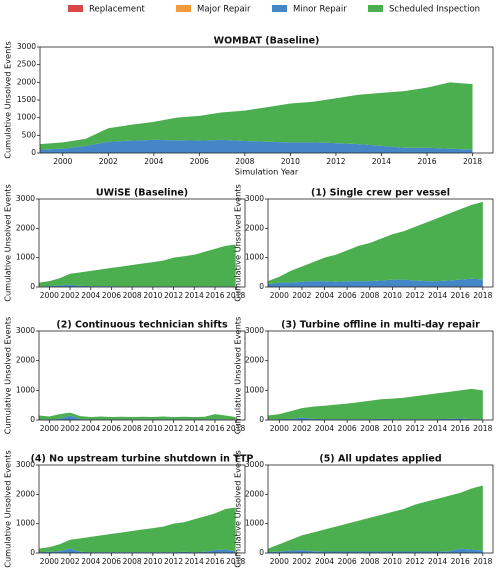 This screenshot has height=575, width=500. I want to click on y-tick-label: 2500, so click(26, 64).